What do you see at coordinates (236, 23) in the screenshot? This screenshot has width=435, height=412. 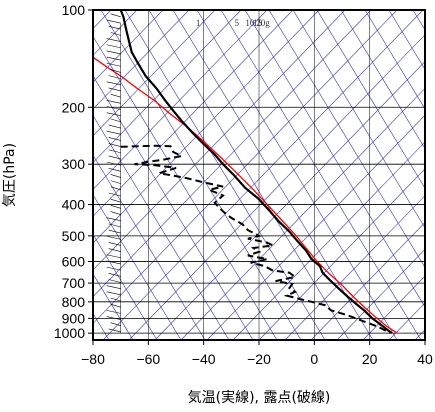 I see `mixing-ratio-label: 5` at bounding box center [236, 23].